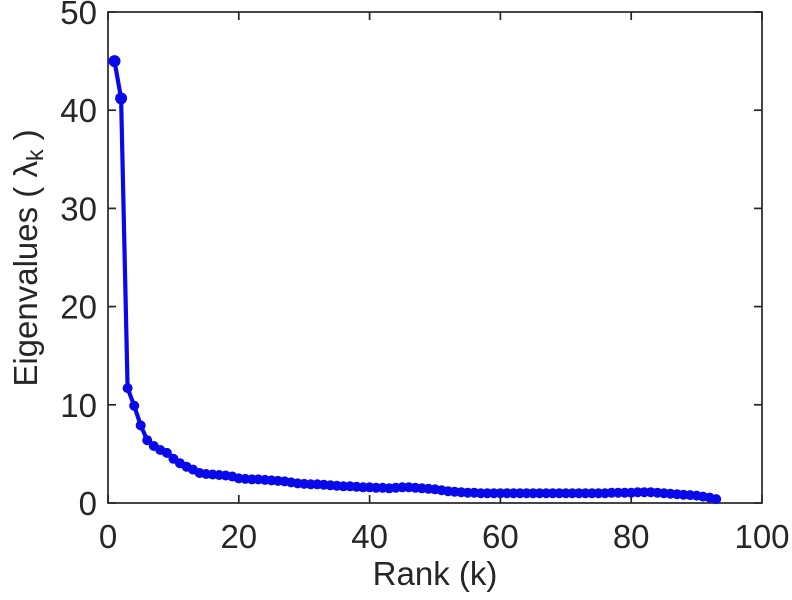 Image resolution: width=792 pixels, height=600 pixels. What do you see at coordinates (34, 155) in the screenshot?
I see `lambda-subscript: k` at bounding box center [34, 155].